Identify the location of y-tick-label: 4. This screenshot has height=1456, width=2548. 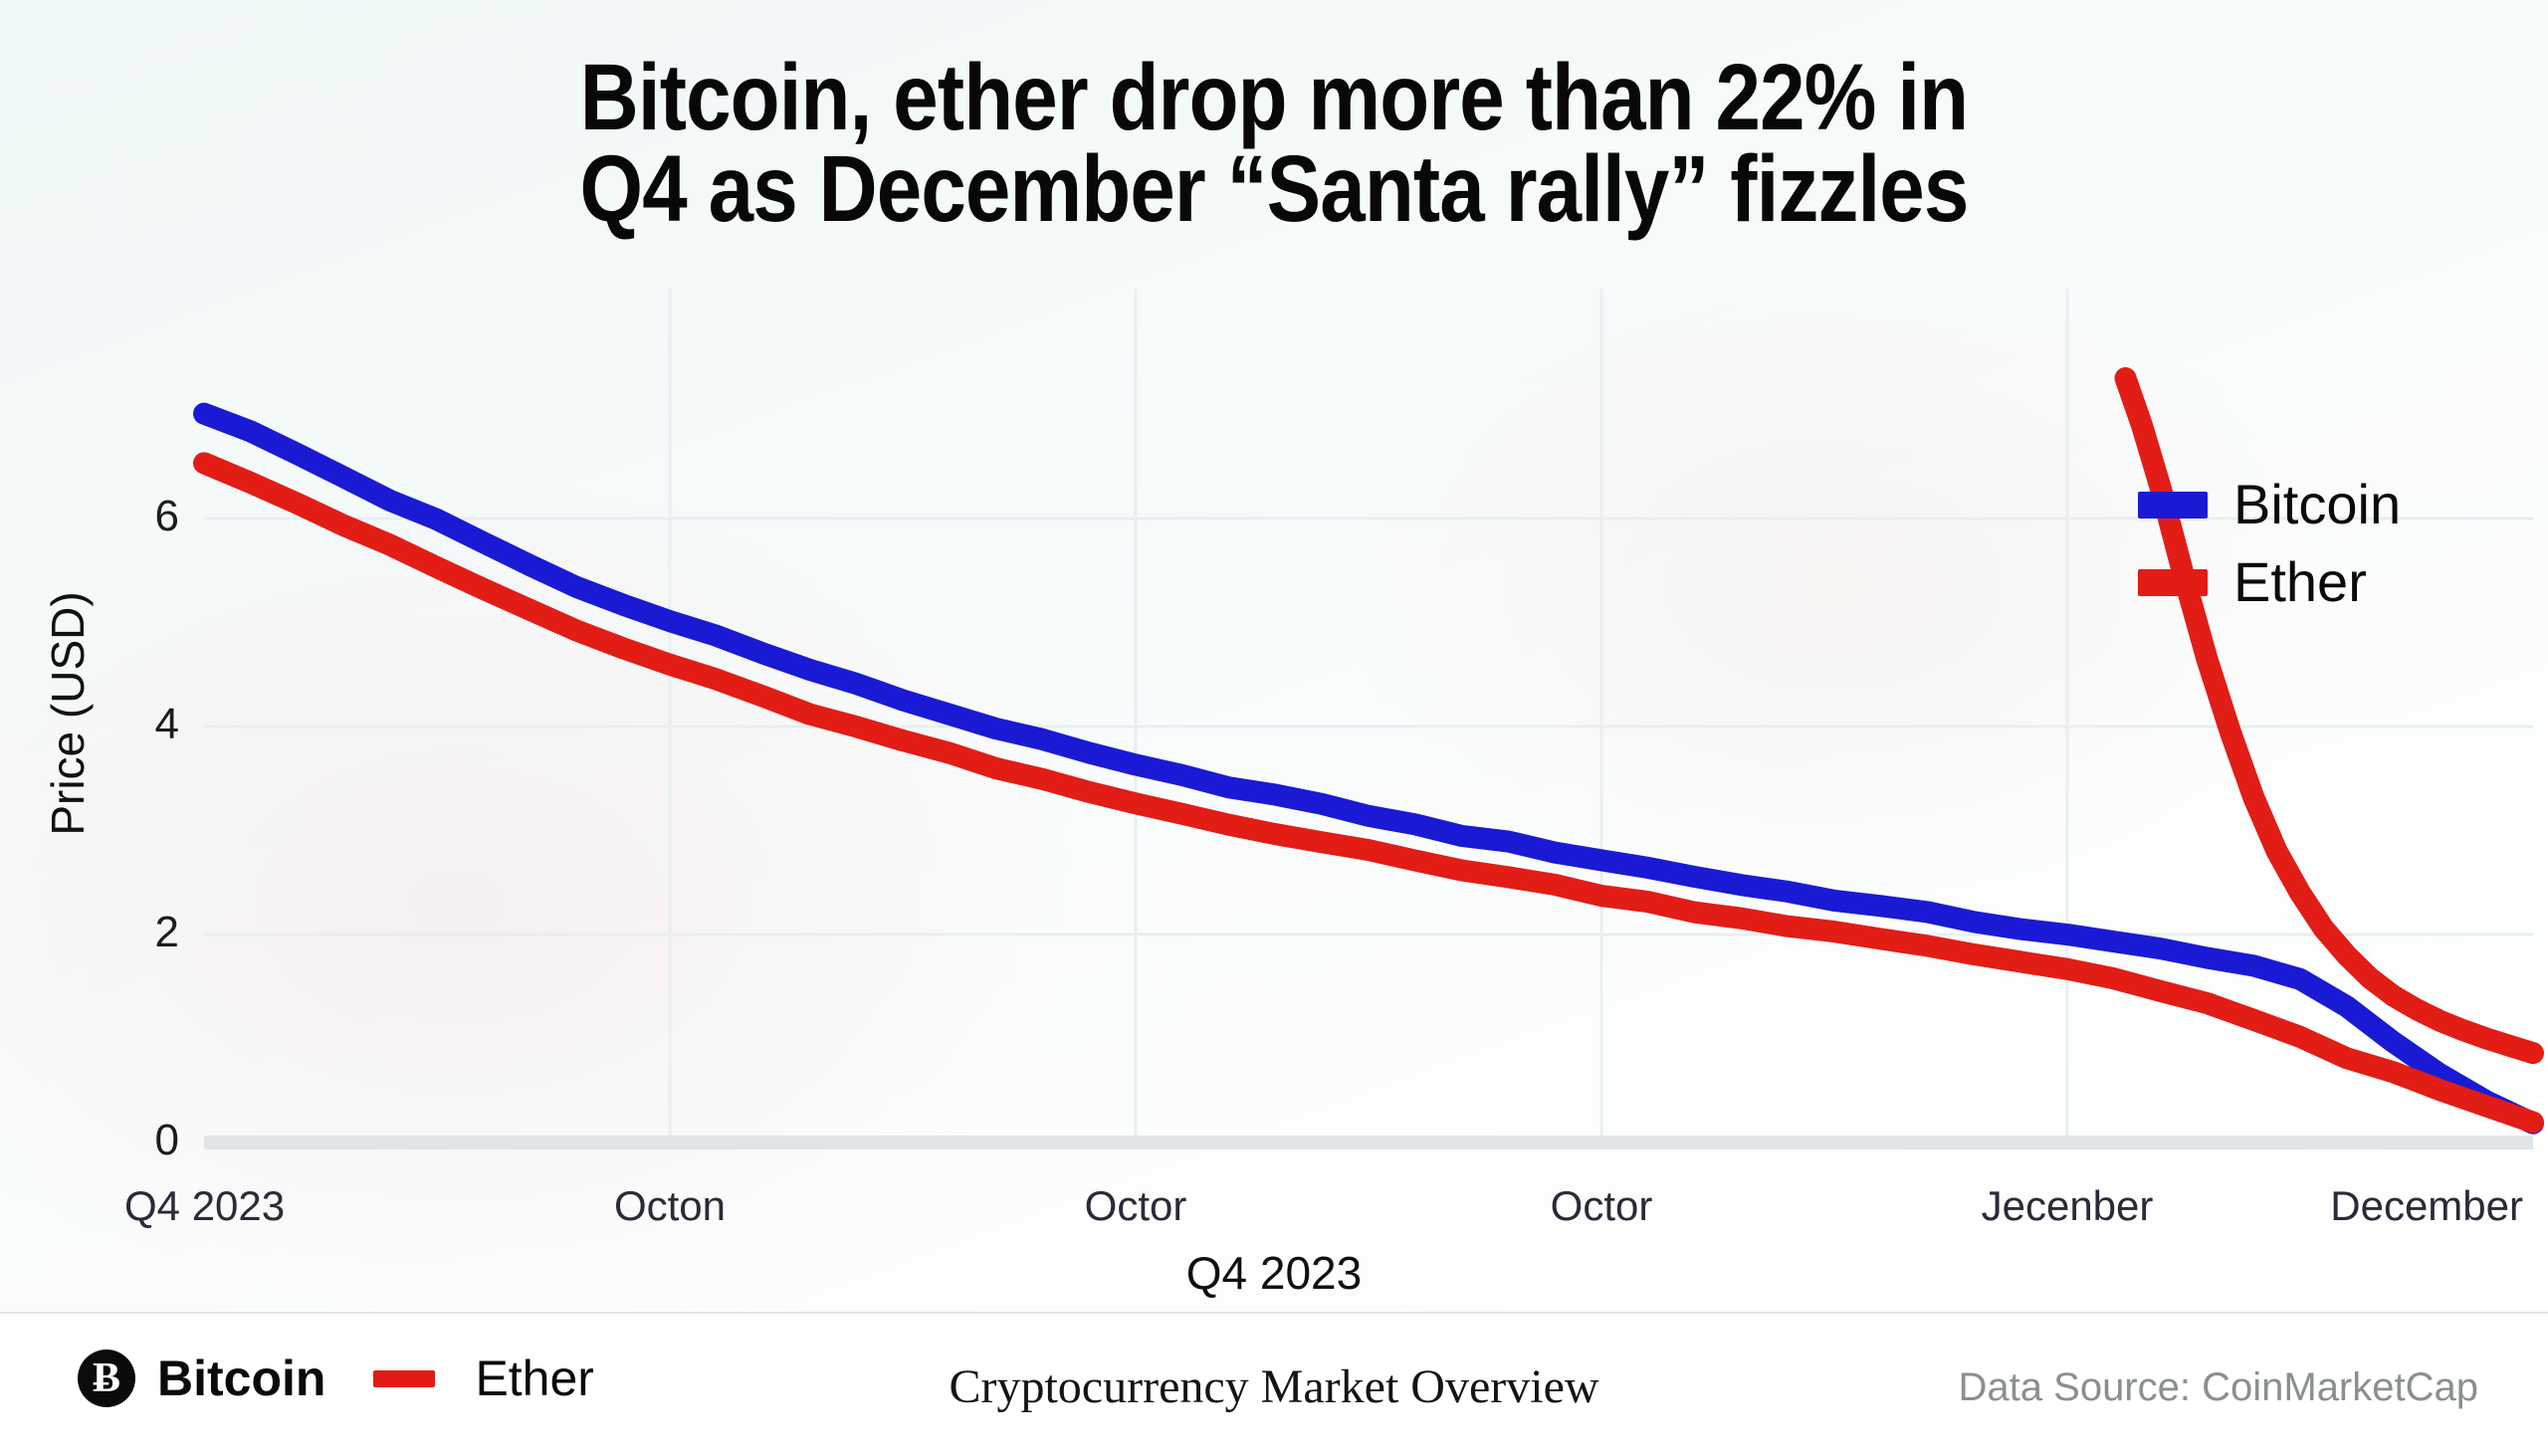
(166, 724).